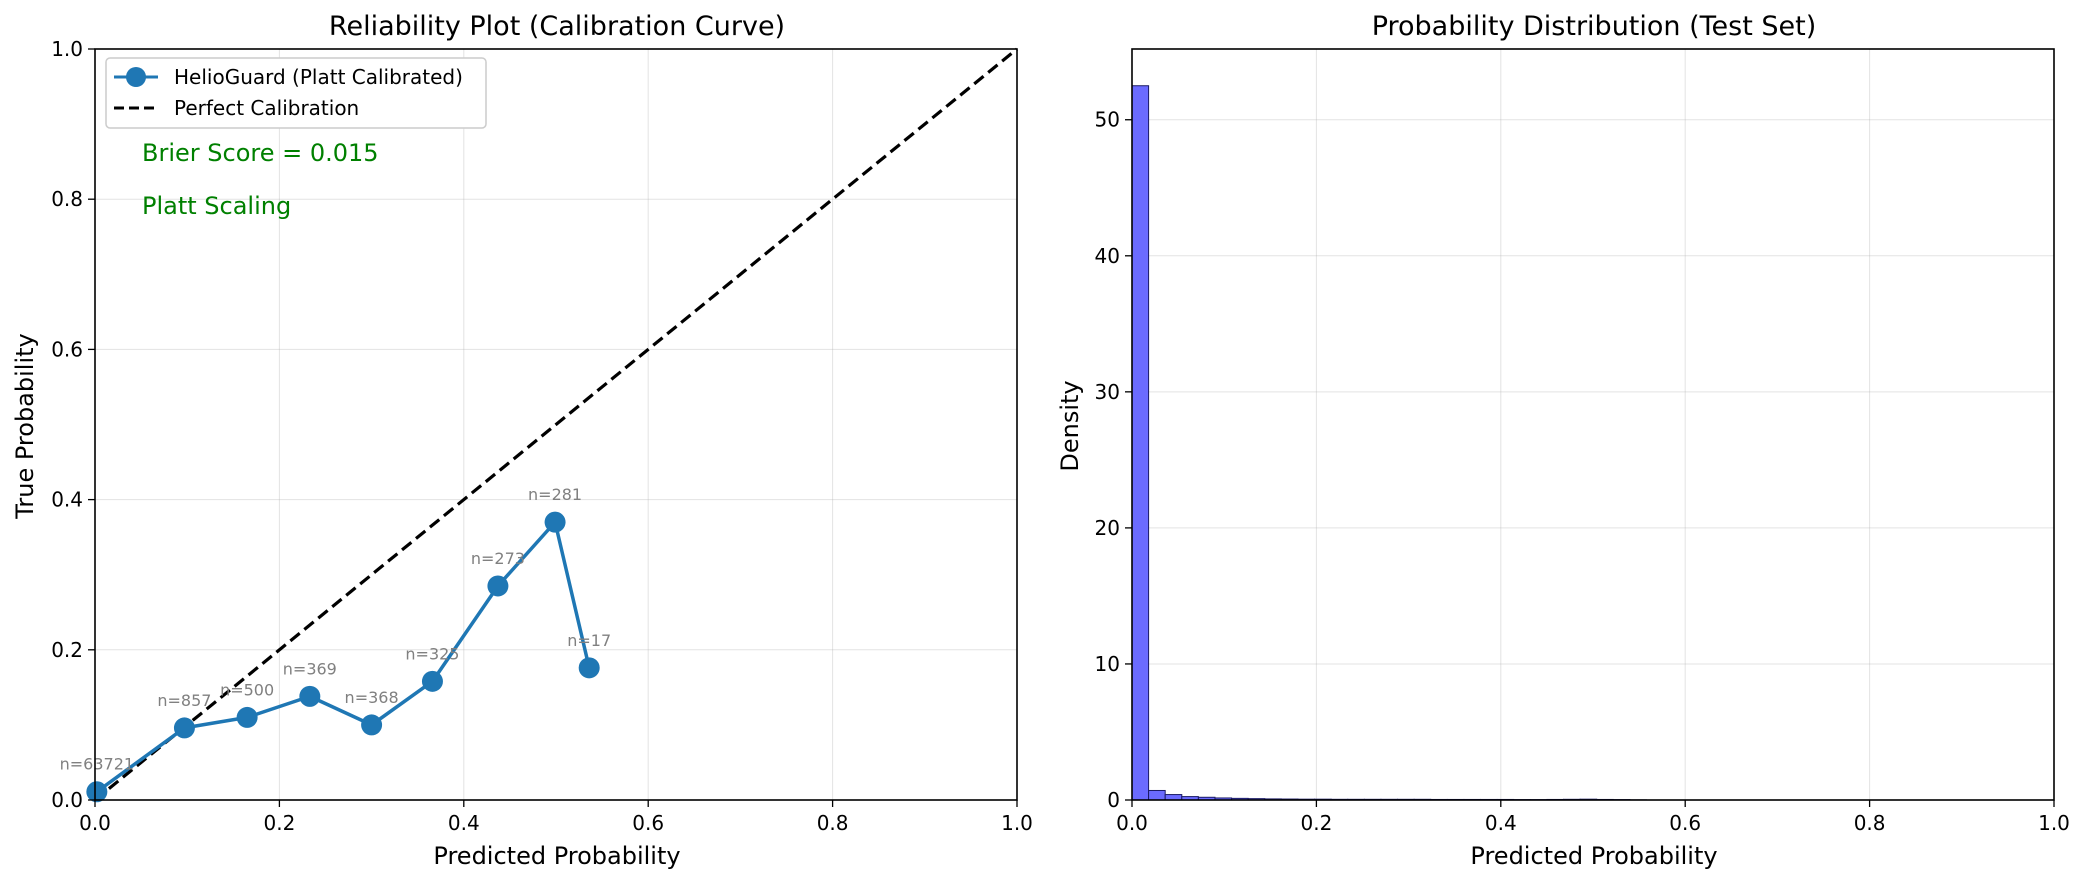  I want to click on legend-helioguard-marker, so click(136, 77).